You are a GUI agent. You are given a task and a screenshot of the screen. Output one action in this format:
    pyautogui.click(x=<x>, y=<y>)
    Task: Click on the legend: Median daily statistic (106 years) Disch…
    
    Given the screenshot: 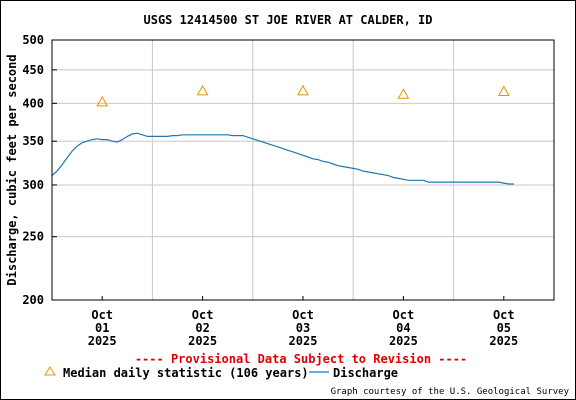 What is the action you would take?
    pyautogui.click(x=221, y=373)
    